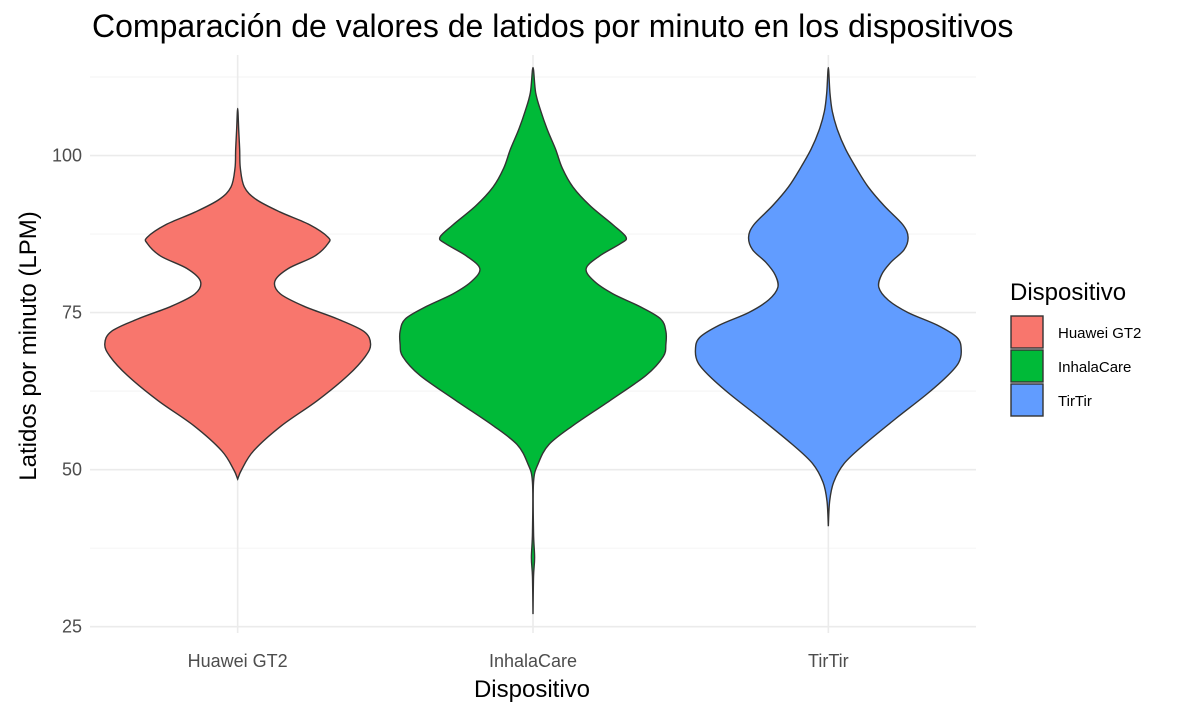 The width and height of the screenshot is (1177, 709). What do you see at coordinates (1099, 333) in the screenshot?
I see `legend-label: Huawei GT2` at bounding box center [1099, 333].